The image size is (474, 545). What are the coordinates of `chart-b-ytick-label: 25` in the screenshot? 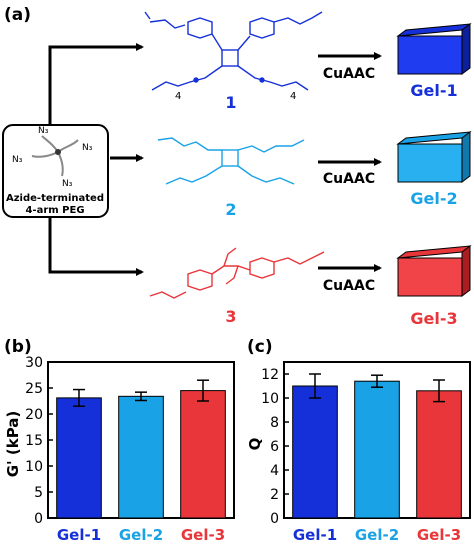 It's located at (34, 389).